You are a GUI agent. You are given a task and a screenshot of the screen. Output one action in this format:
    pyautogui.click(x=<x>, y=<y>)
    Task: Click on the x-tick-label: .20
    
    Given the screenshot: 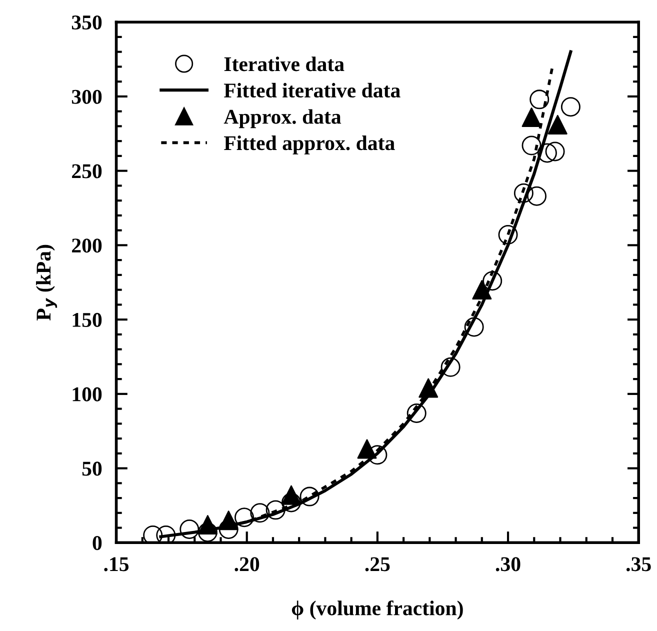 What is the action you would take?
    pyautogui.click(x=247, y=564)
    